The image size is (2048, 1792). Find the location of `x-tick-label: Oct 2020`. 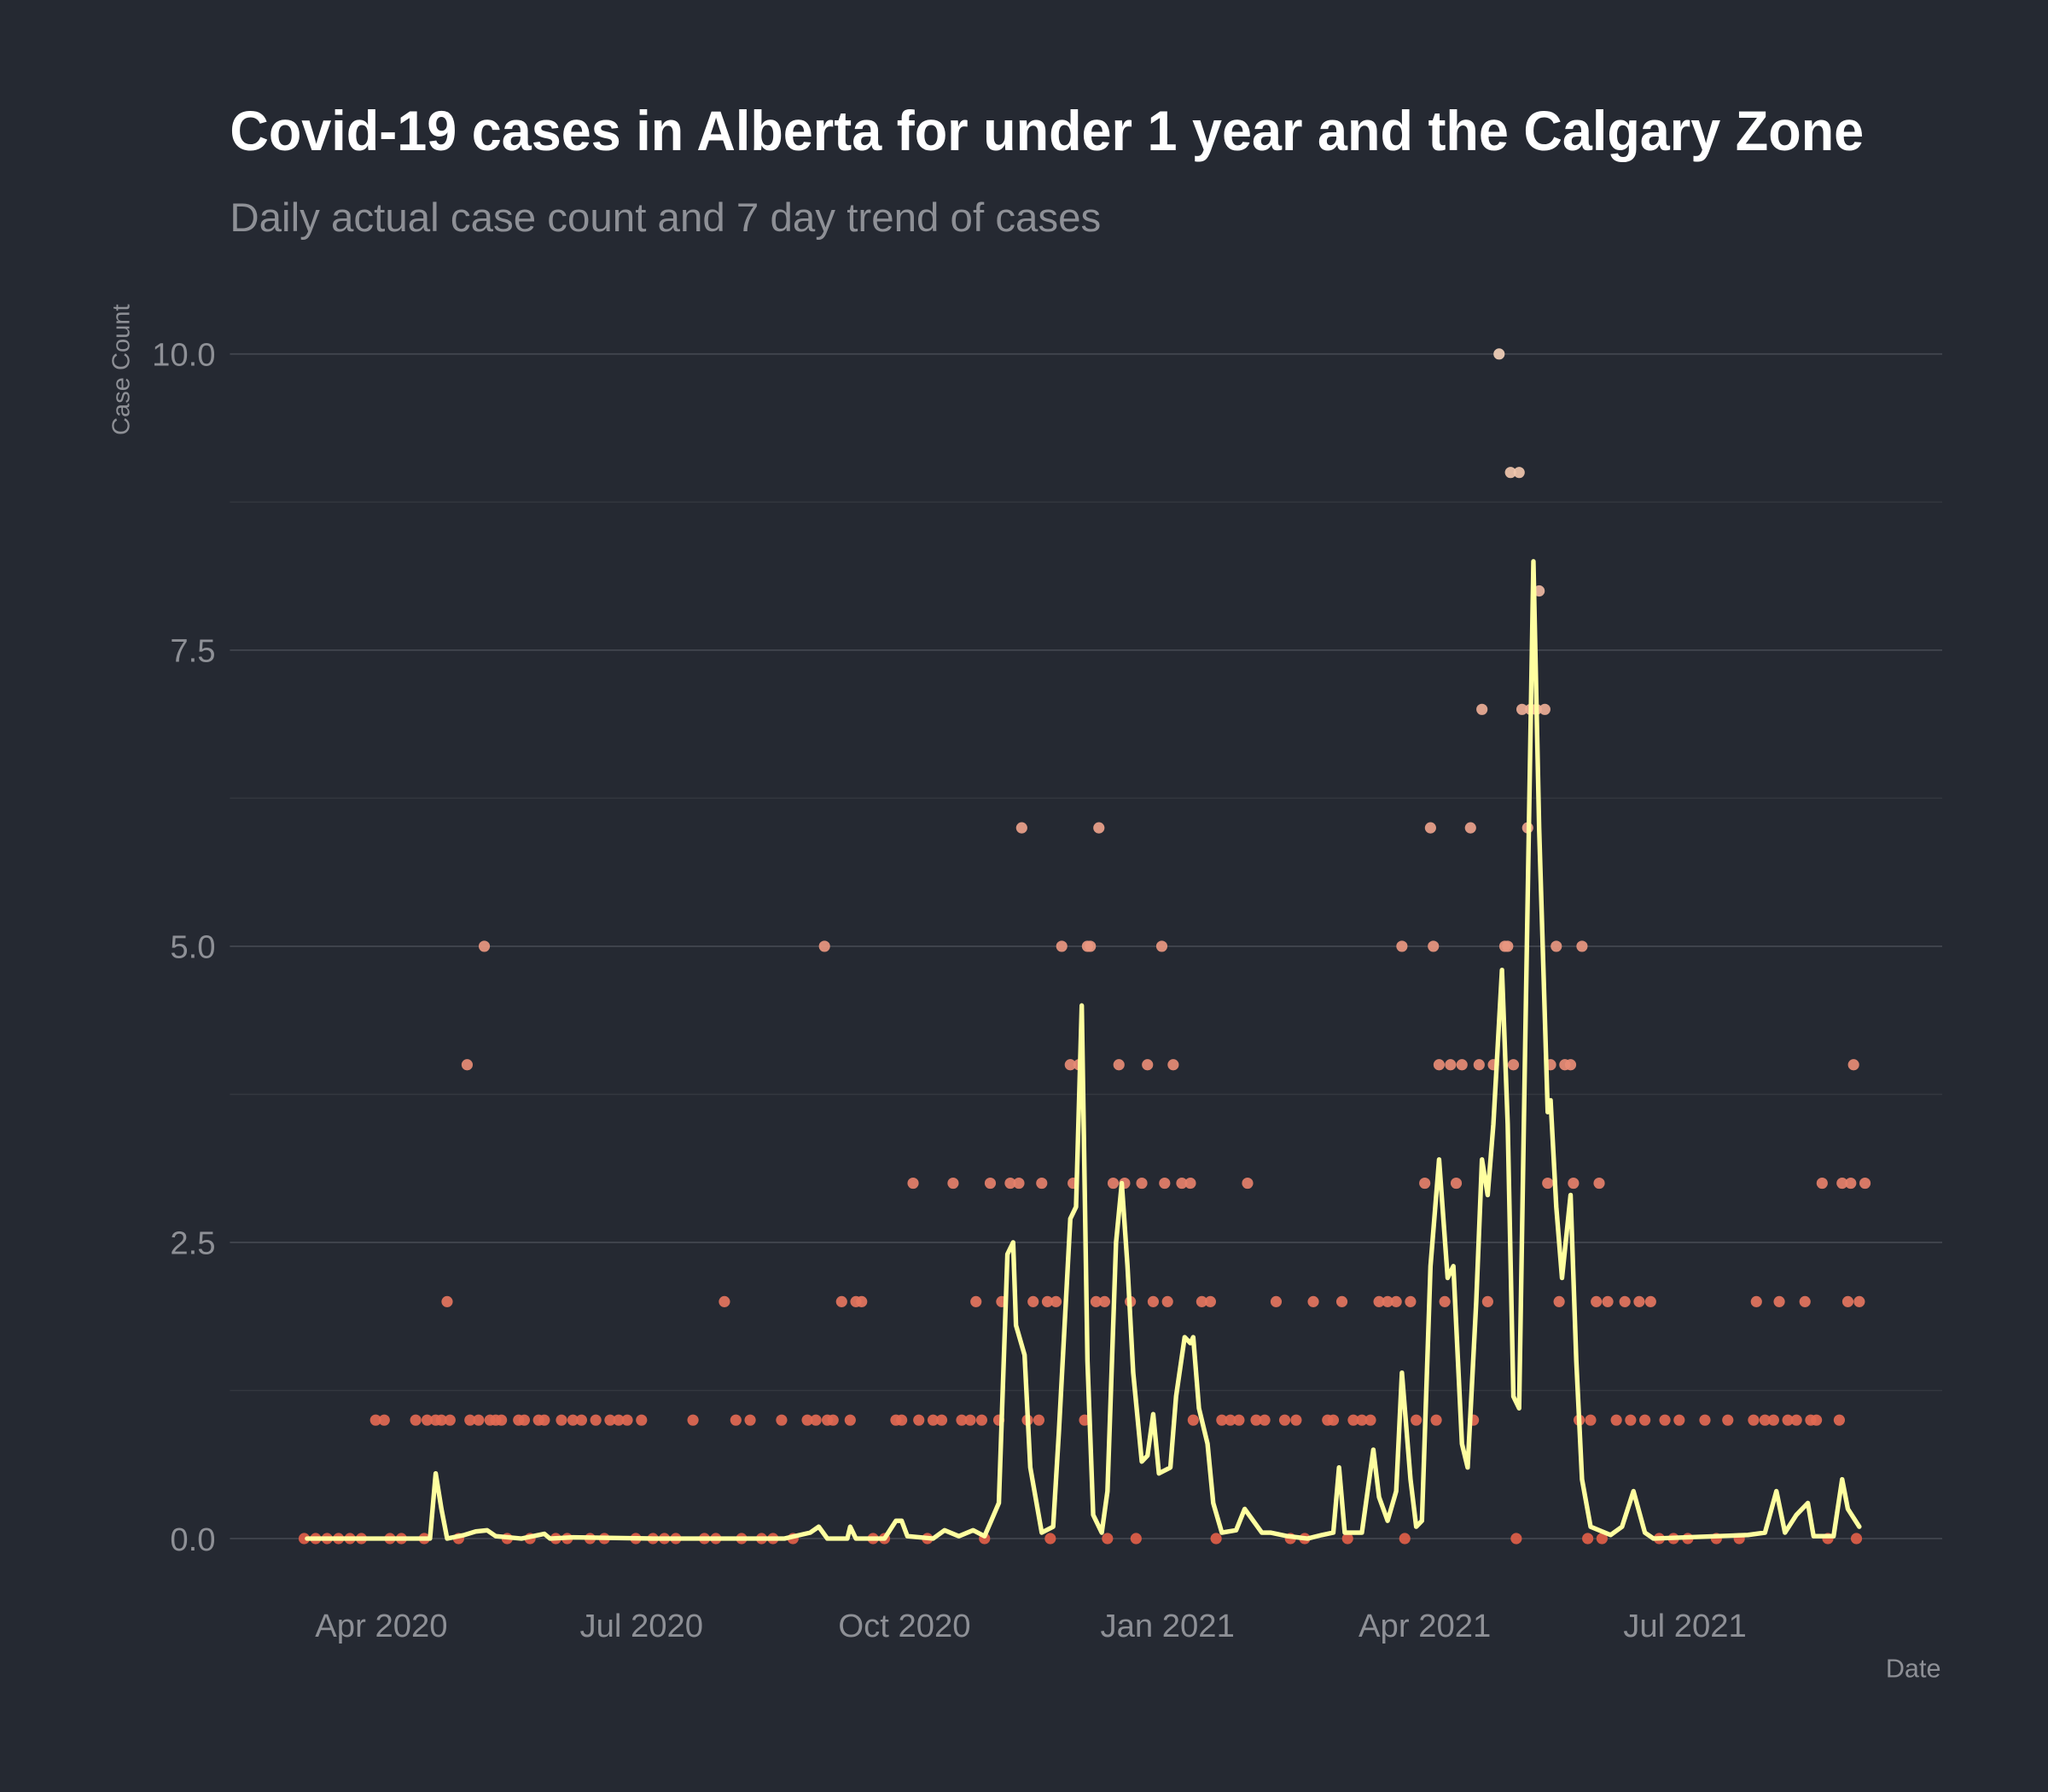

x-tick-label: Oct 2020 is located at coordinates (904, 1626).